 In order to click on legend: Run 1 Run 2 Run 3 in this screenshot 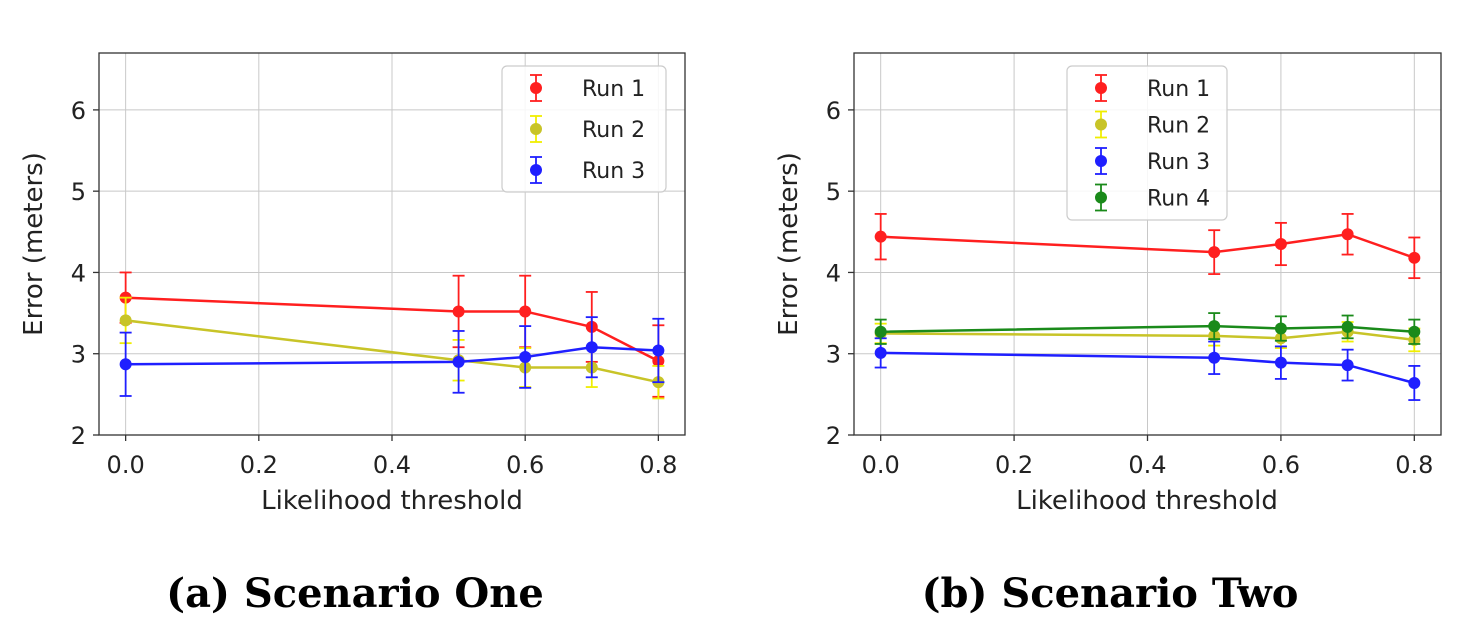, I will do `click(584, 129)`.